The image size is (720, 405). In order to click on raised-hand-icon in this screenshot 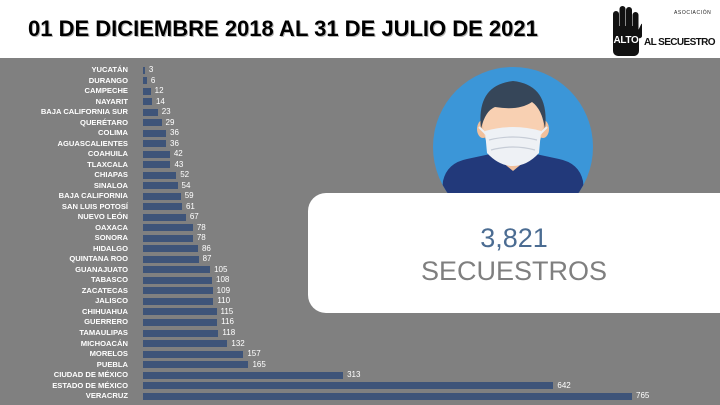, I will do `click(627, 31)`.